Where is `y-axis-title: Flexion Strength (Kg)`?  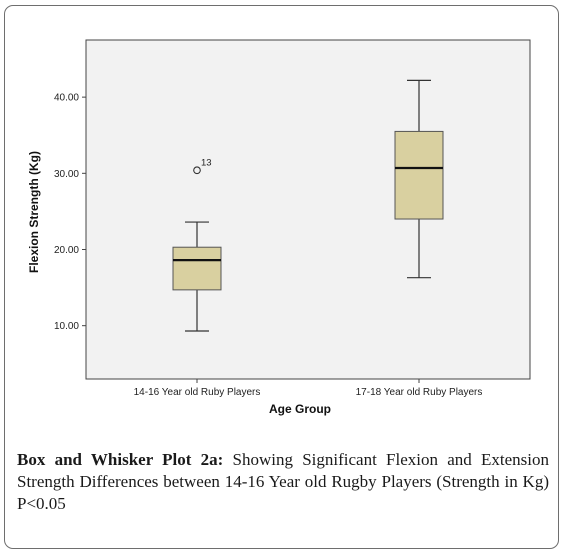 y-axis-title: Flexion Strength (Kg) is located at coordinates (34, 212).